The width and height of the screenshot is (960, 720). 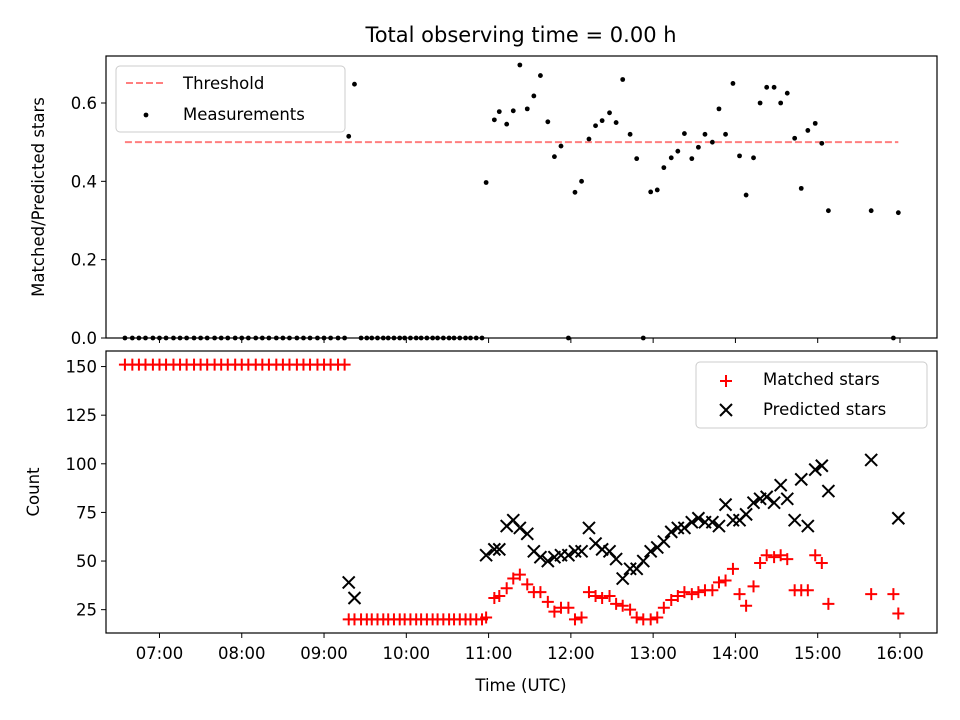 What do you see at coordinates (84, 260) in the screenshot?
I see `top-ytick-label: 0.2` at bounding box center [84, 260].